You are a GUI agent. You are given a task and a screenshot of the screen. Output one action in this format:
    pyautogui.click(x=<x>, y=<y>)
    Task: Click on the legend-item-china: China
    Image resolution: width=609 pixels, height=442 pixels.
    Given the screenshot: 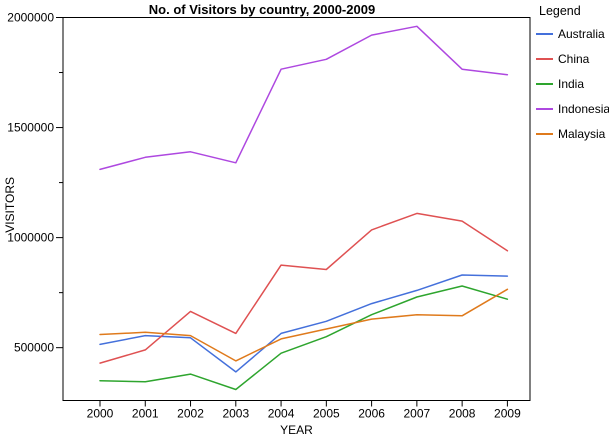 What is the action you would take?
    pyautogui.click(x=572, y=58)
    